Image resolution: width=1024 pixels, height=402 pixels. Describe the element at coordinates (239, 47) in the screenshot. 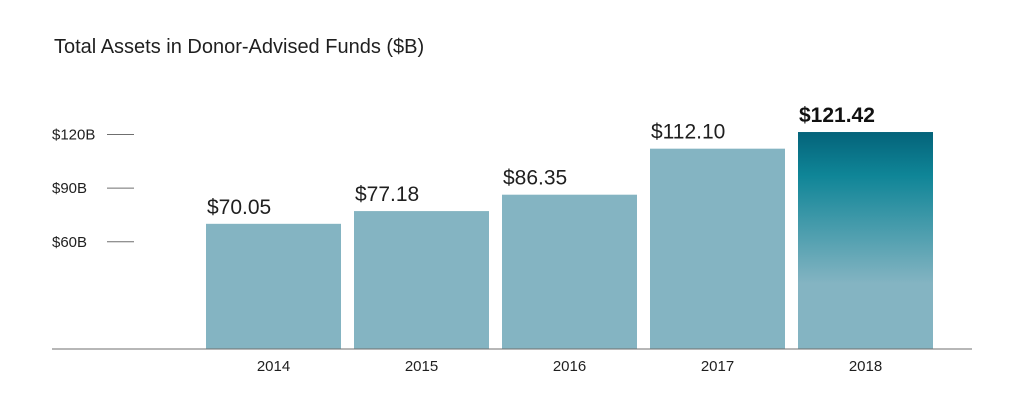

I see `chart-title: Total Assets in Donor-Advised Funds ($B)` at that location.